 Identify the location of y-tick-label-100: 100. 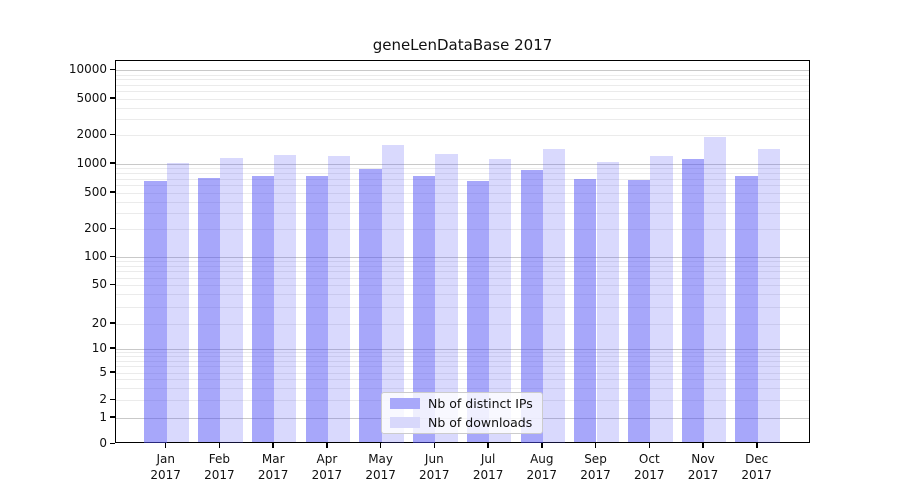
(95, 256).